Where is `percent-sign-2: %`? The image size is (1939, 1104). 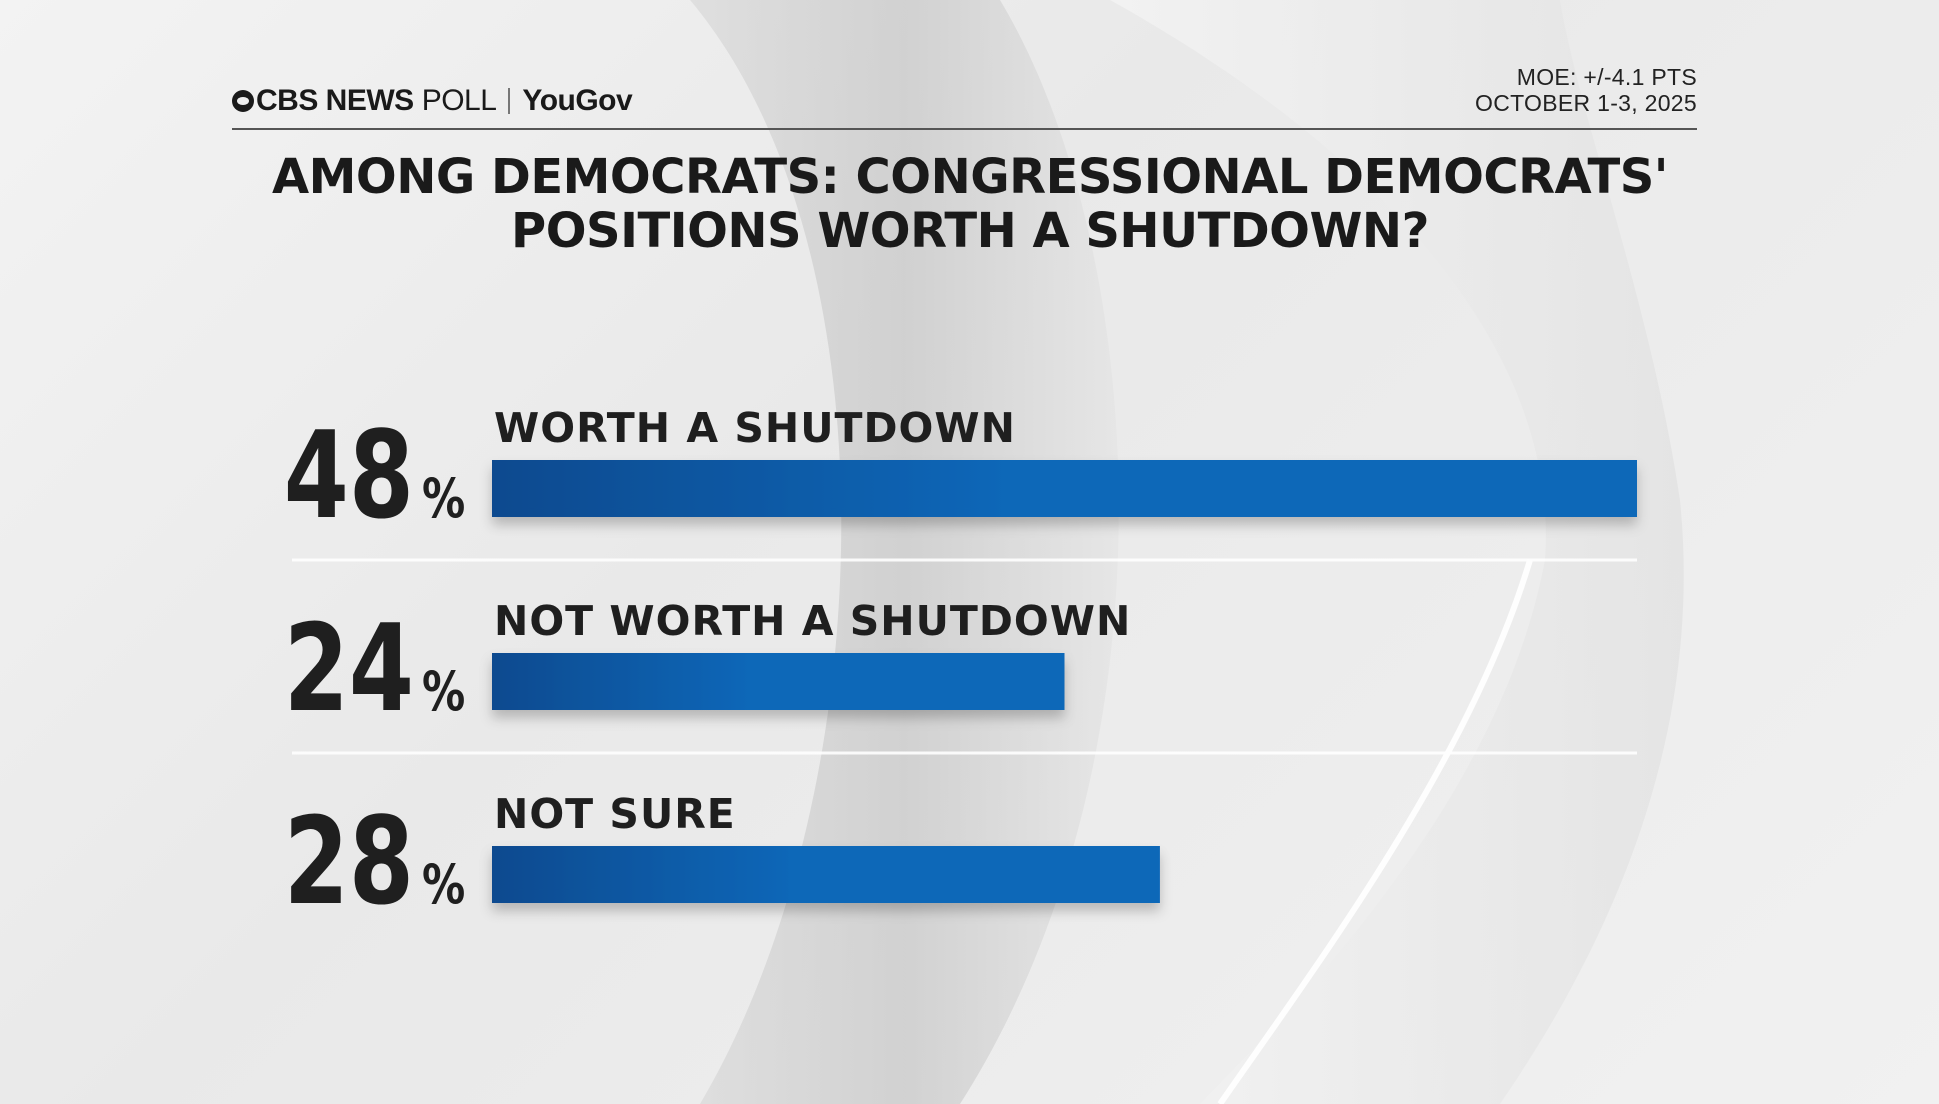
percent-sign-2: % is located at coordinates (443, 691).